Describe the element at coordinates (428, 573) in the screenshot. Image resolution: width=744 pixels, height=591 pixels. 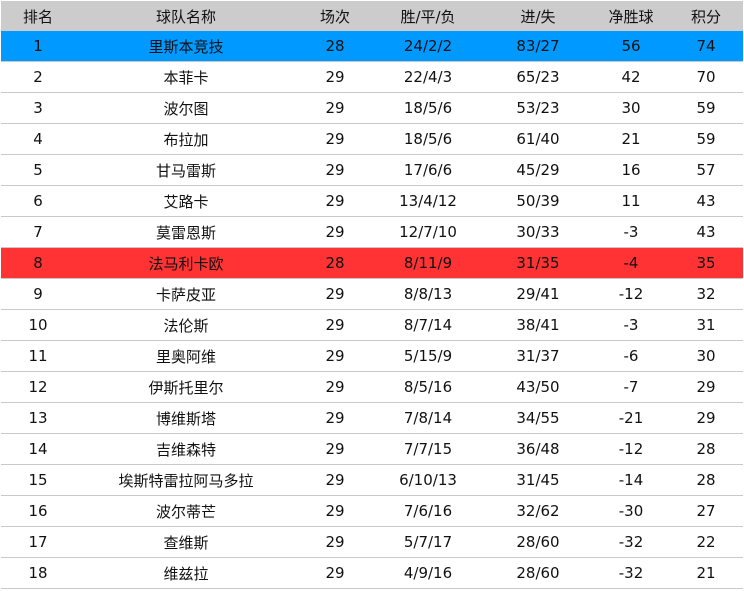
I see `cell-win-draw-loss: 4/9/16` at that location.